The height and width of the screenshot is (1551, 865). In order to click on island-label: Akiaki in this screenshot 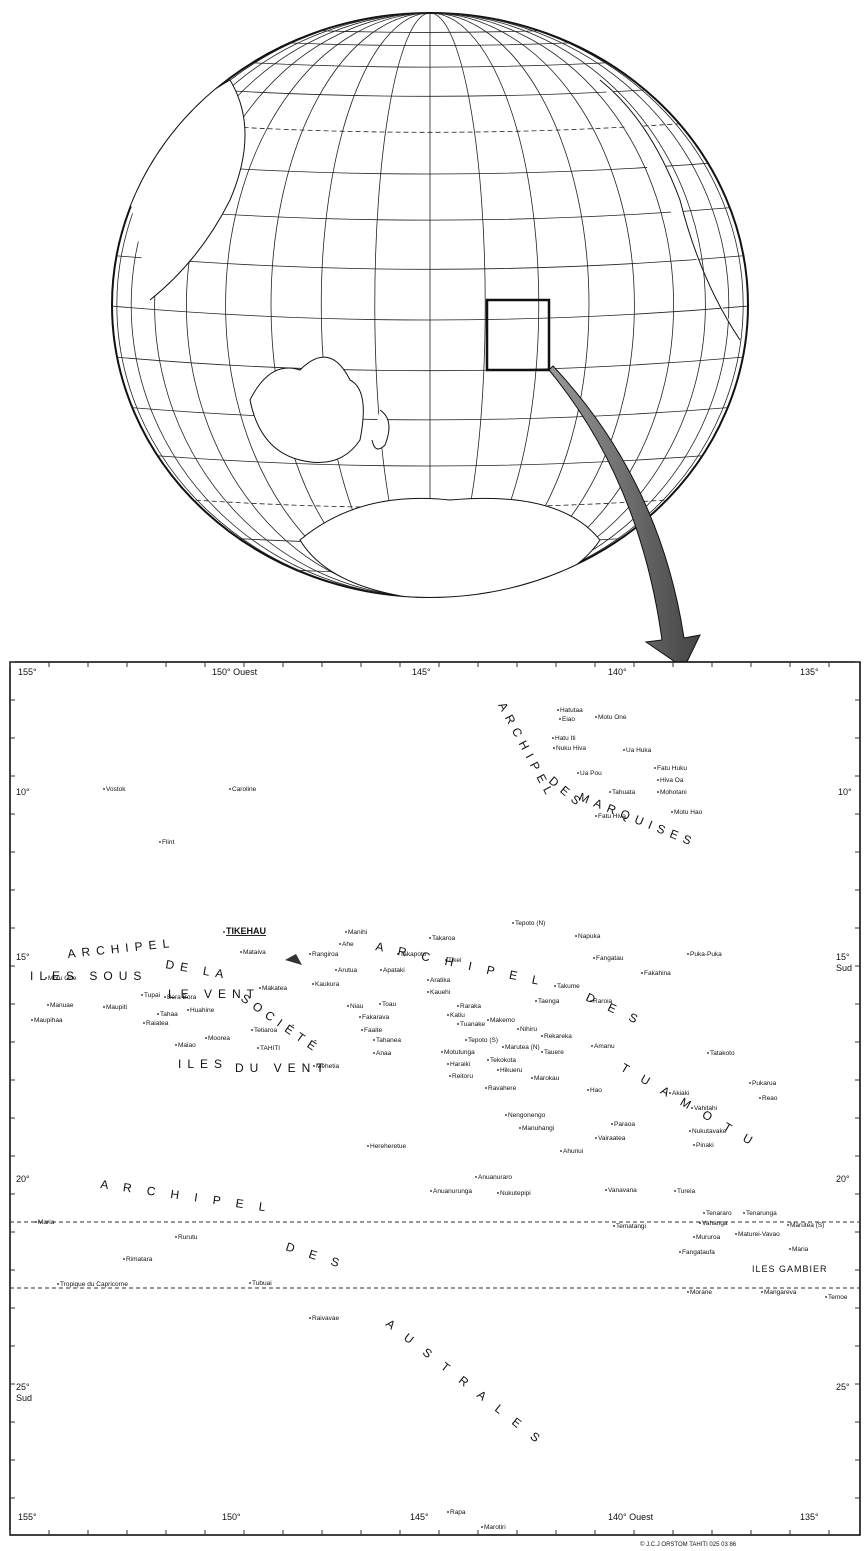, I will do `click(680, 1093)`.